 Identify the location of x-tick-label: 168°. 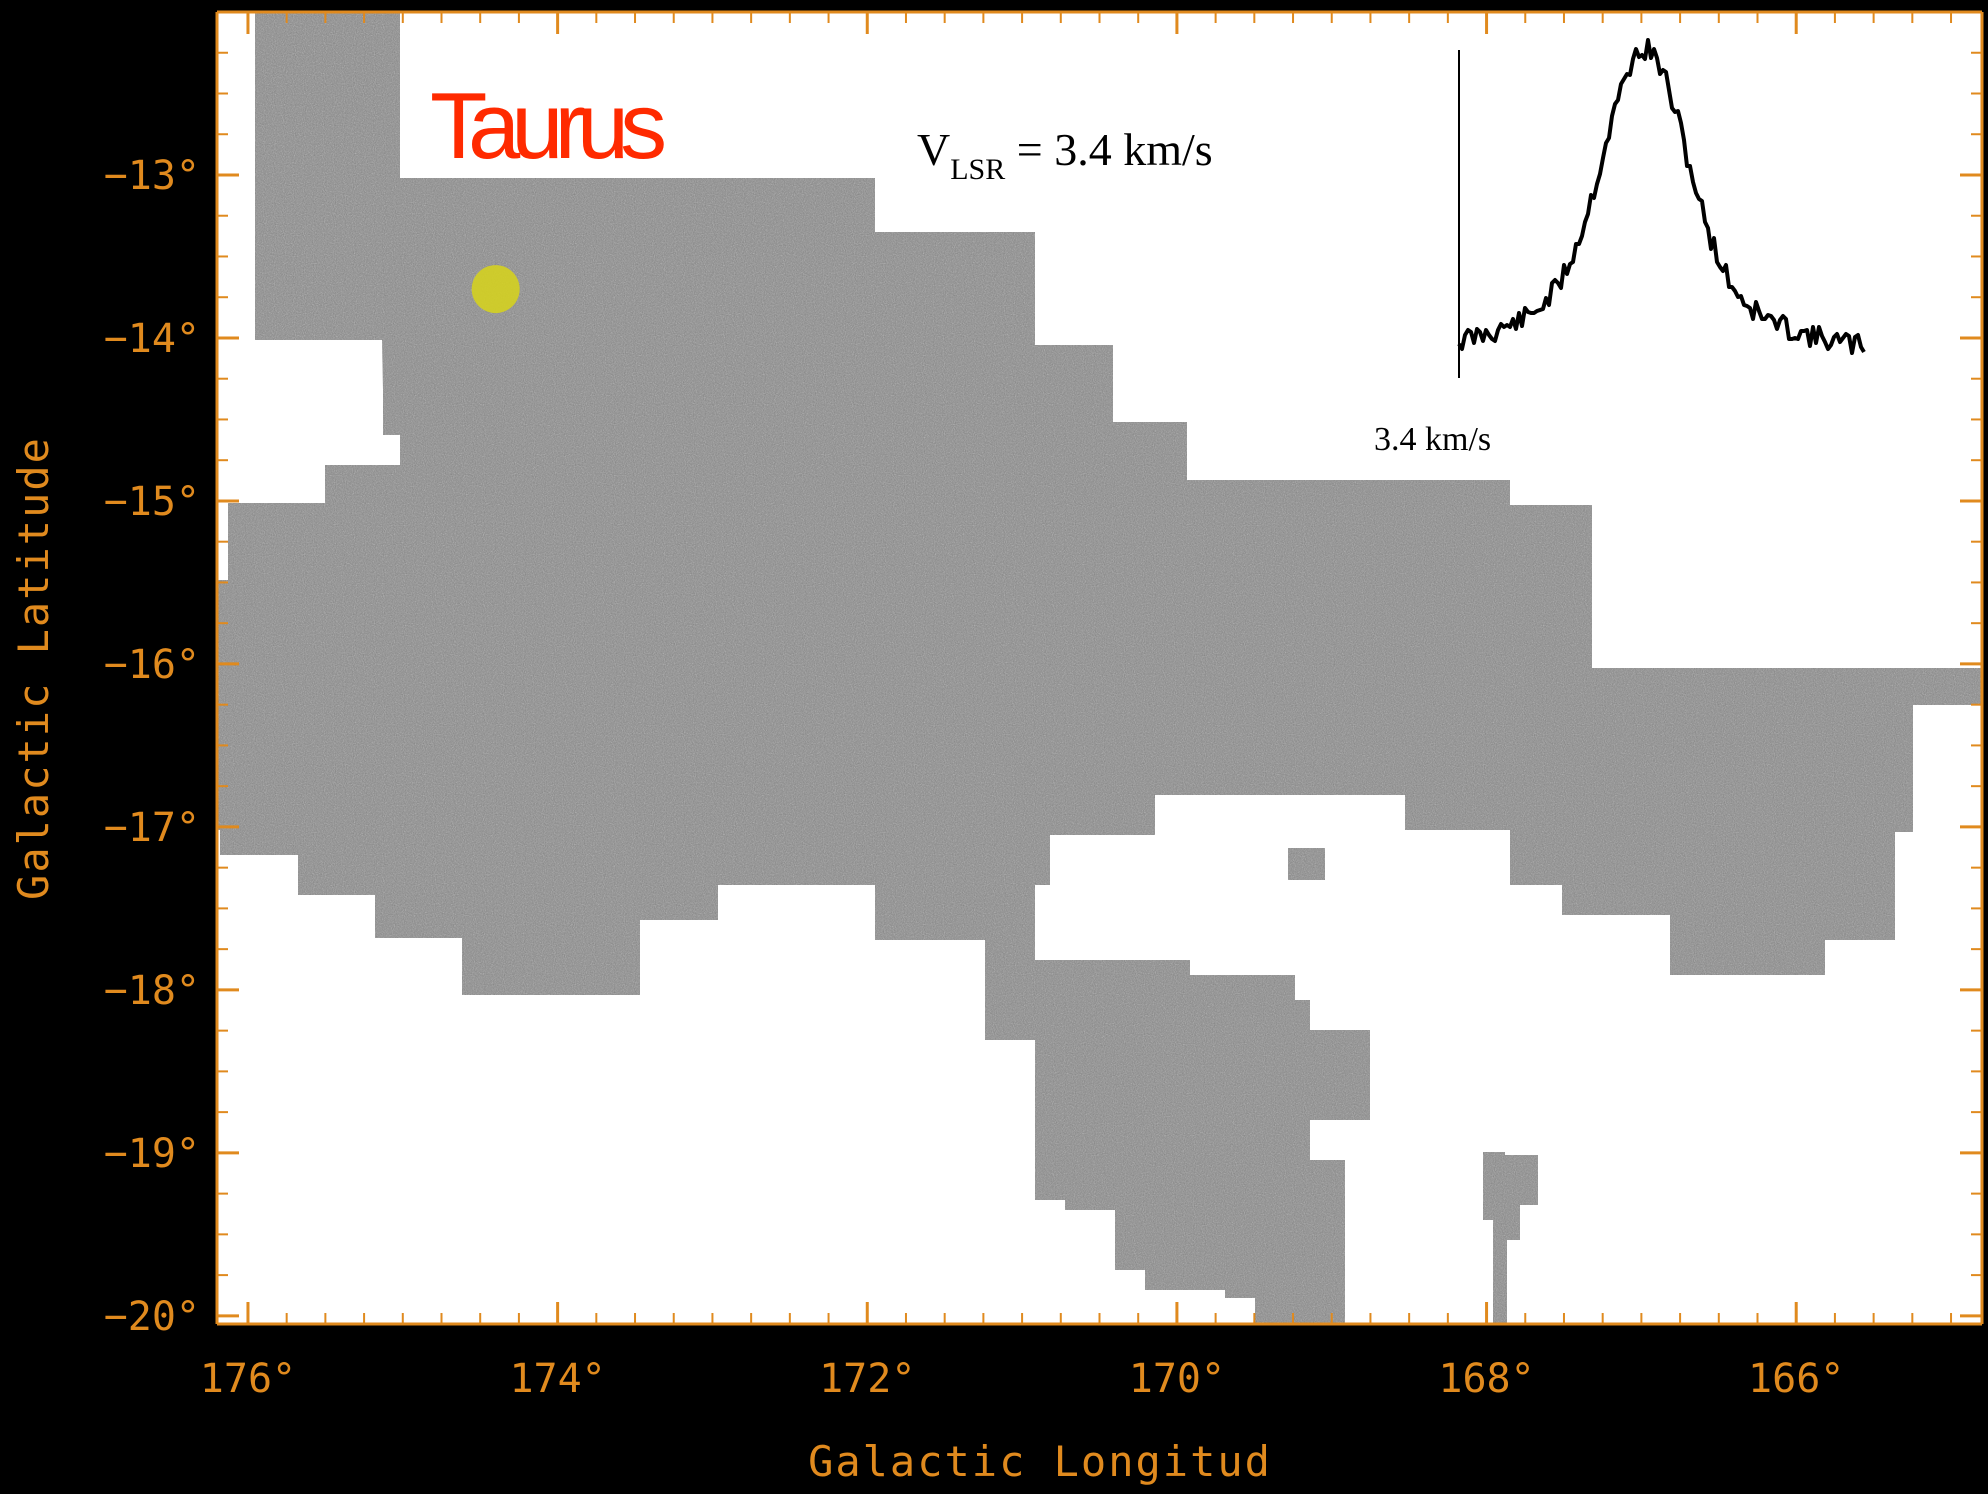
(1486, 1379).